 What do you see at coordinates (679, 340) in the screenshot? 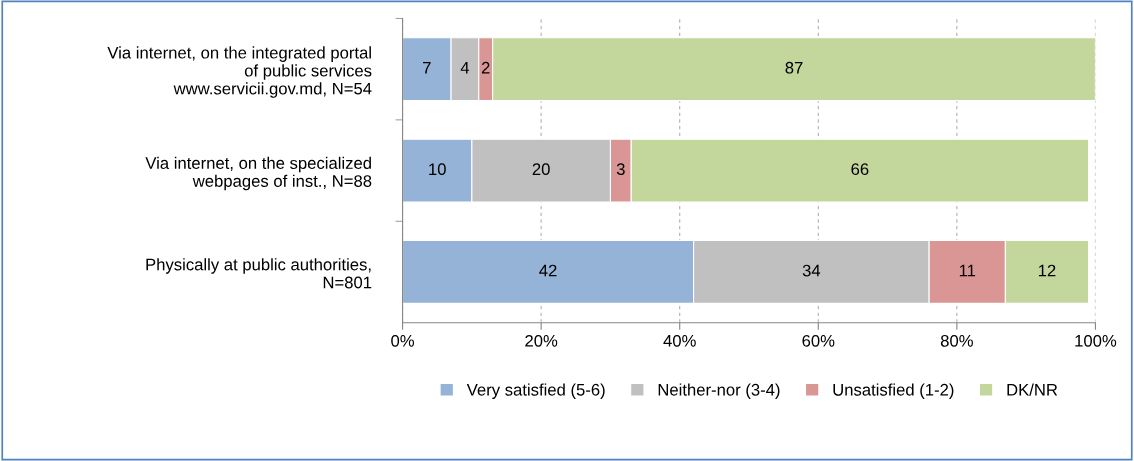
I see `x-tick-label: 40%` at bounding box center [679, 340].